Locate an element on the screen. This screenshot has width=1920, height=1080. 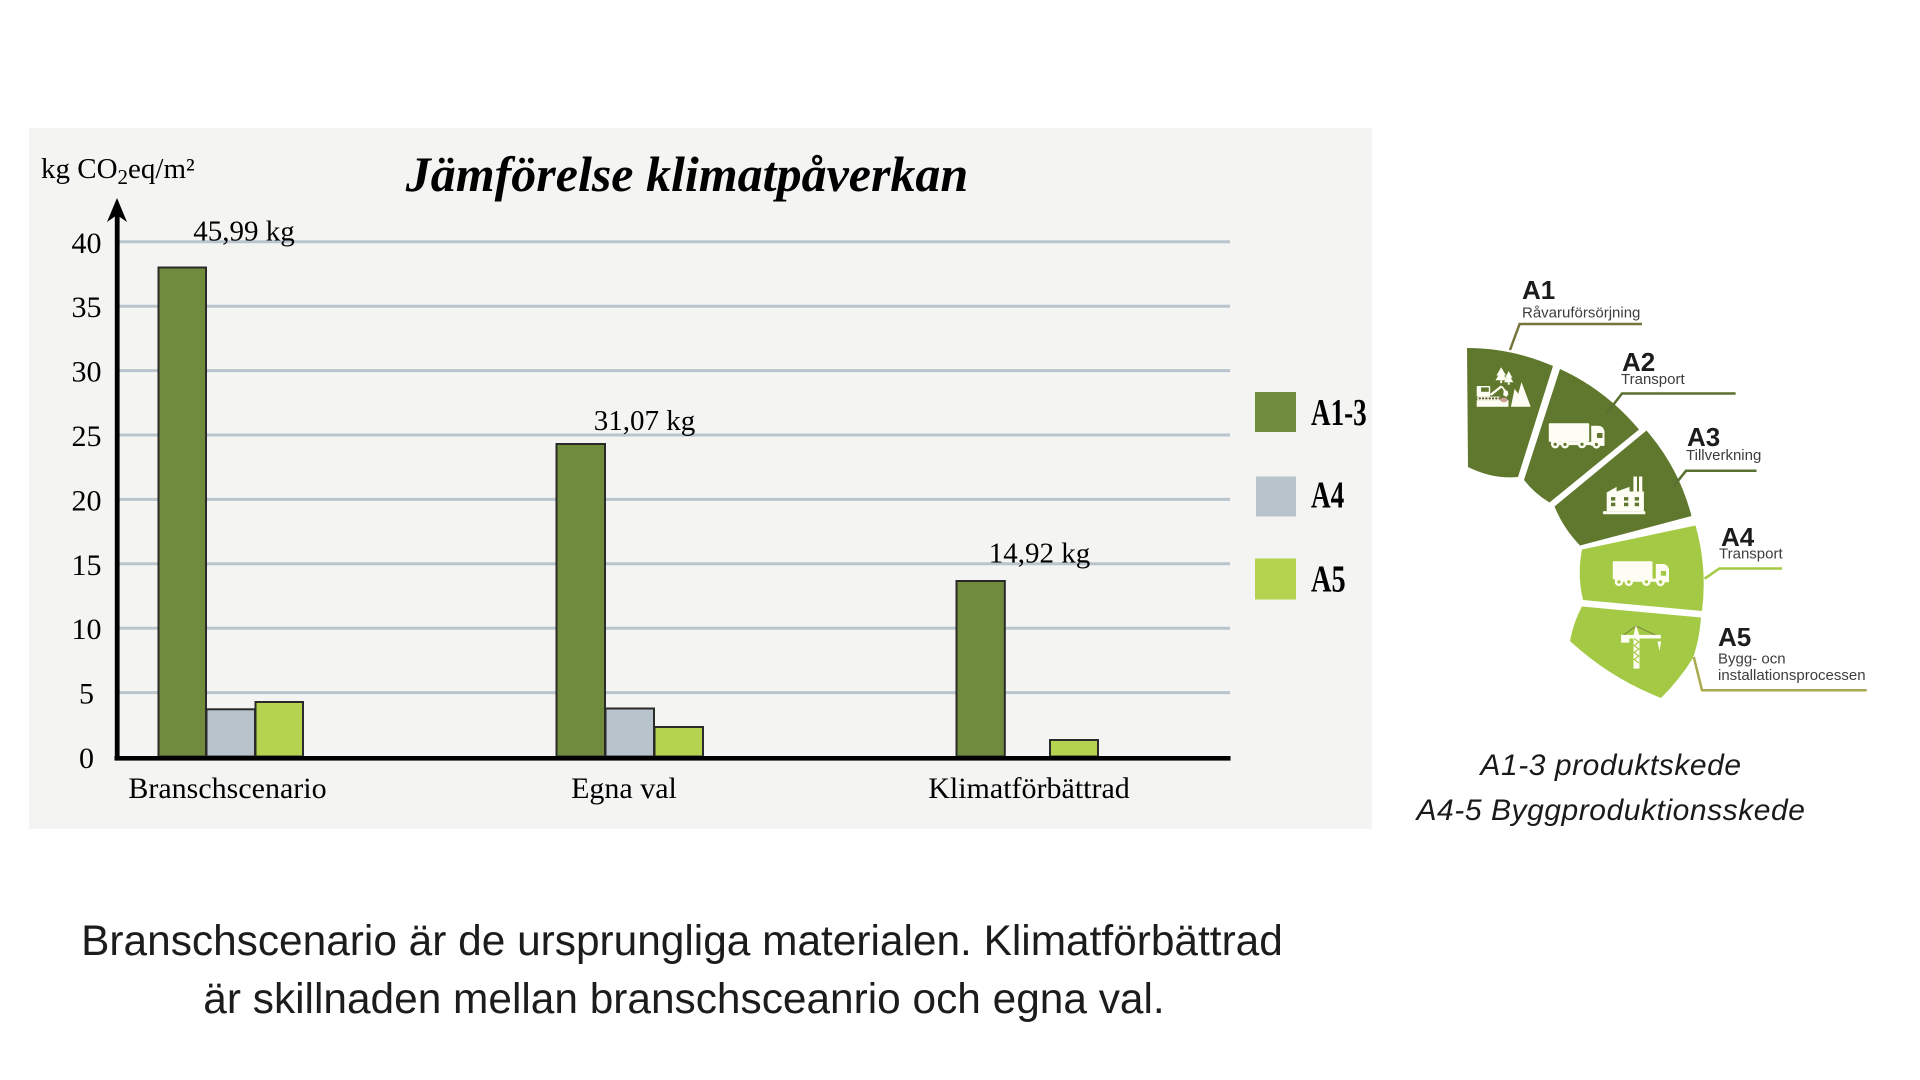
svg-text: Tillverkning is located at coordinates (1723, 455).